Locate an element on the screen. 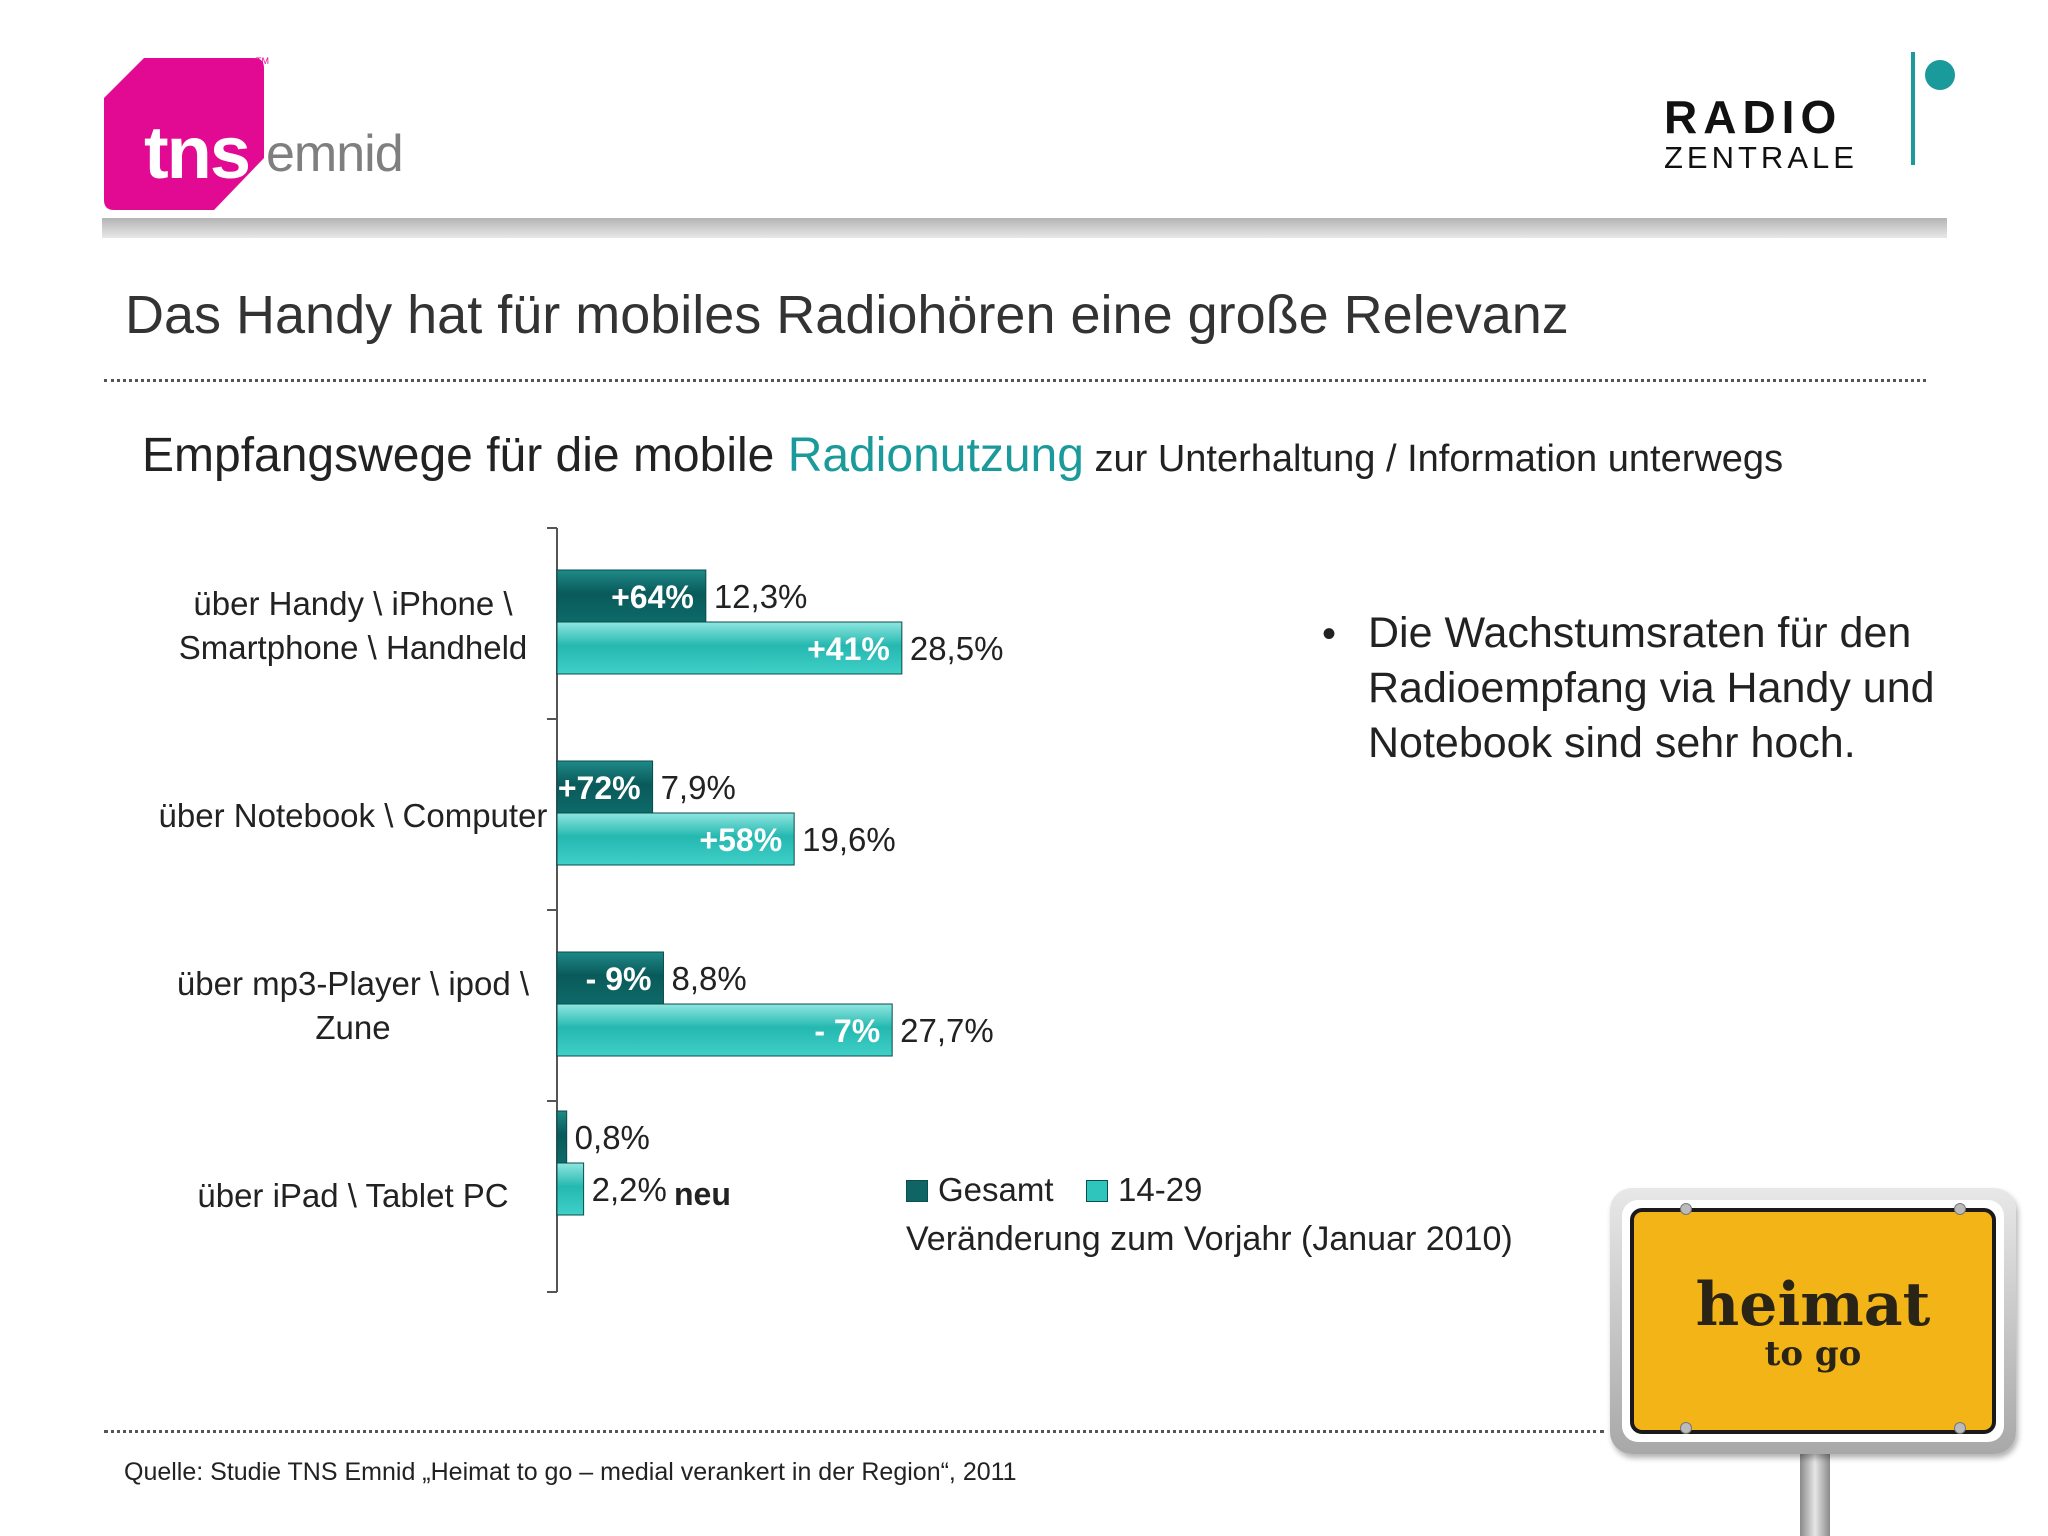  subtitle-highlight: Radionutzung is located at coordinates (935, 455).